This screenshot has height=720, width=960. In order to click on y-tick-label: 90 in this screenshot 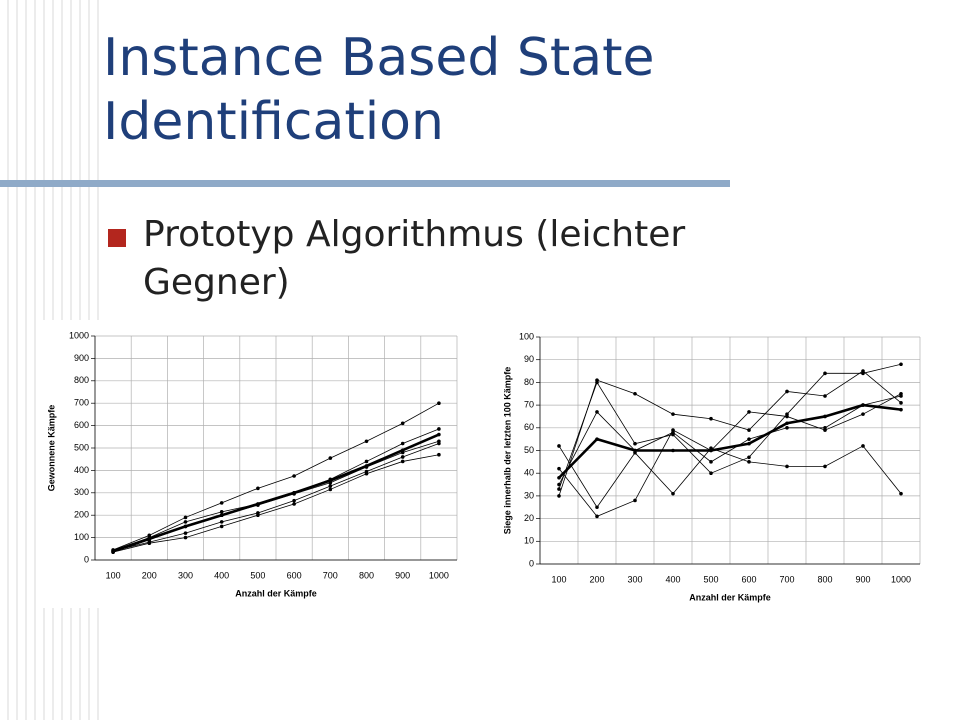, I will do `click(529, 359)`.